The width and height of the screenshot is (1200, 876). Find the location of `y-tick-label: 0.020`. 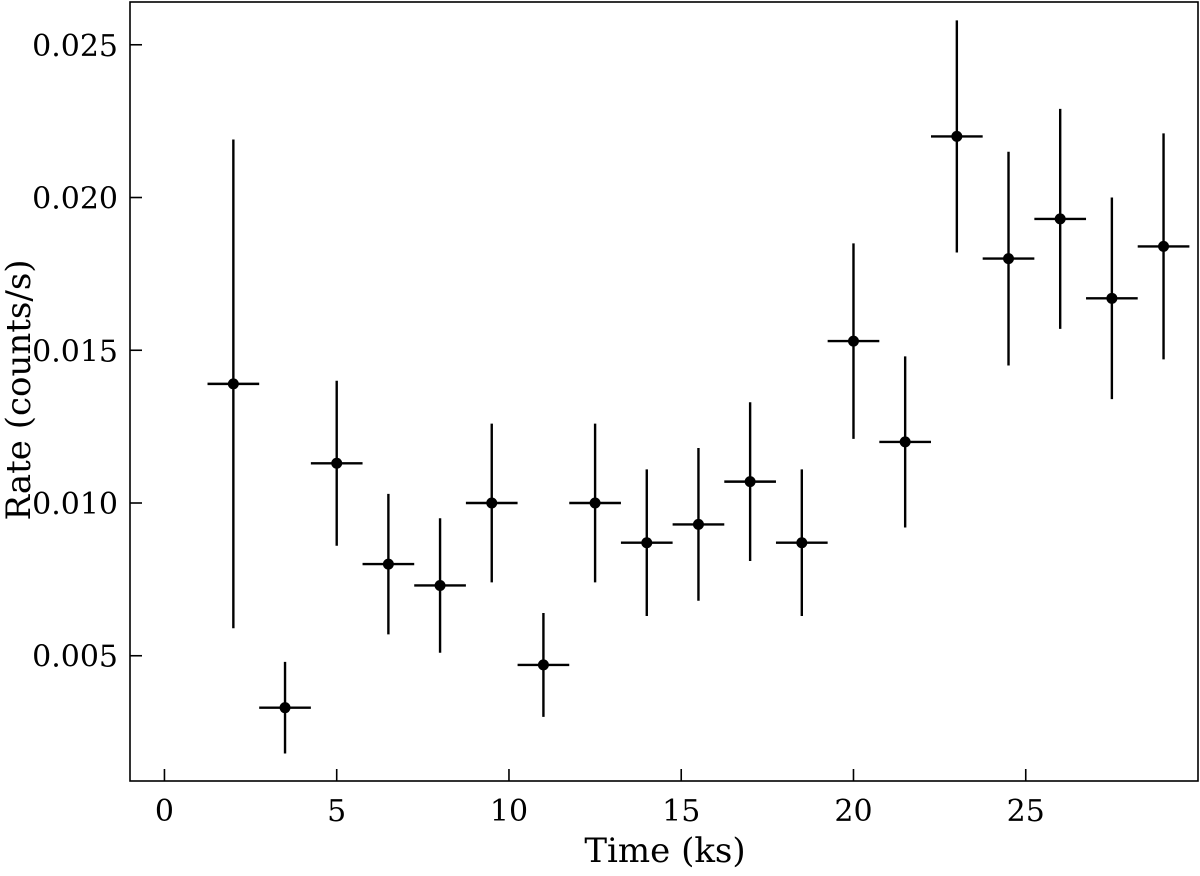

y-tick-label: 0.020 is located at coordinates (75, 199).